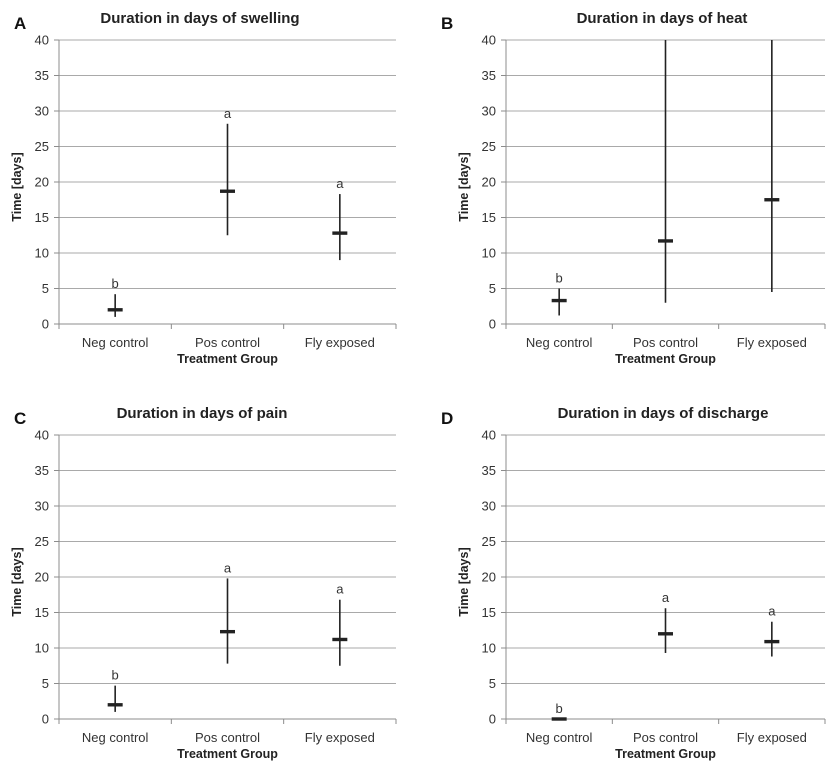 The width and height of the screenshot is (828, 764). Describe the element at coordinates (662, 18) in the screenshot. I see `chart-title: Duration in days of heat` at that location.